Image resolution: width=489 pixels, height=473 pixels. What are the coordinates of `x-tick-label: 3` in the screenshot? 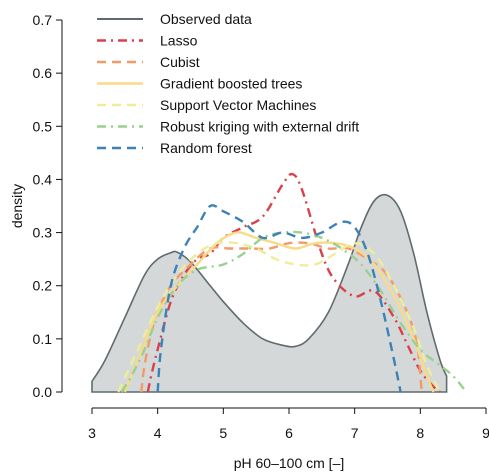 It's located at (92, 433).